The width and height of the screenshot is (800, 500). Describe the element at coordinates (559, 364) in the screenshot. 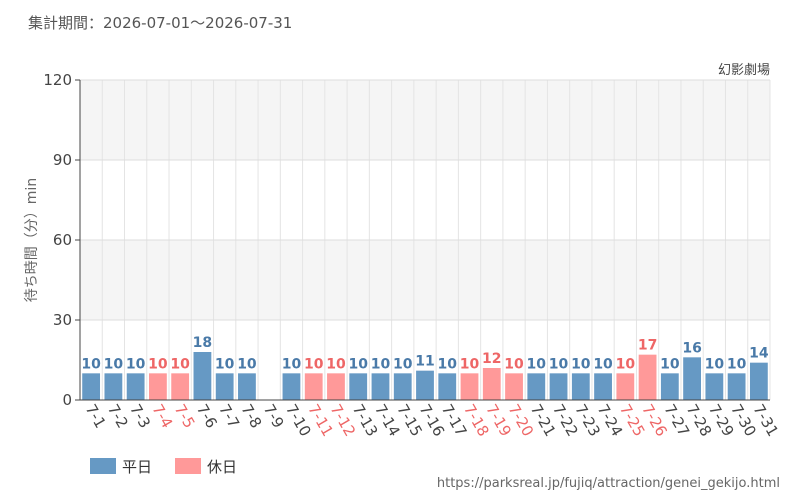

I see `value-label-7-22: 10` at that location.